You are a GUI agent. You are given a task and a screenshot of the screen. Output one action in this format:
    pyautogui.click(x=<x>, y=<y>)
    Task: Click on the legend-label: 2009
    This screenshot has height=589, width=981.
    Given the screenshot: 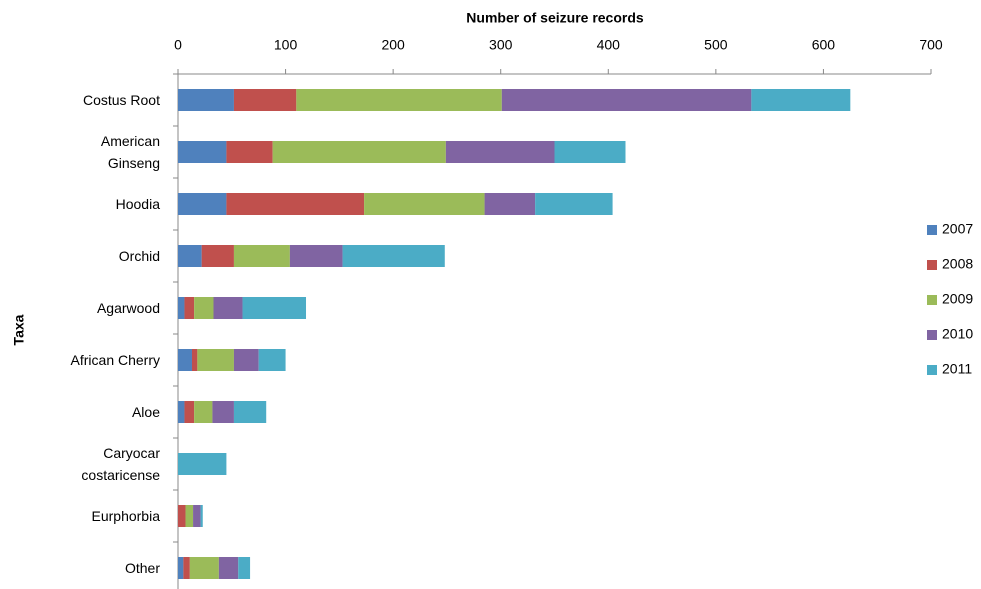 What is the action you would take?
    pyautogui.click(x=957, y=299)
    